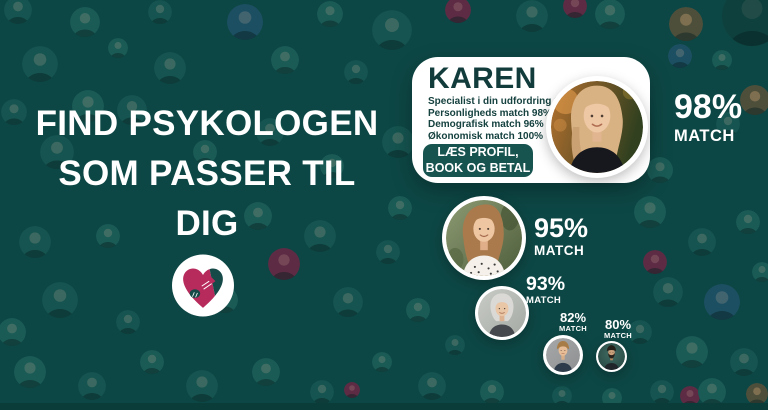 The height and width of the screenshot is (410, 768). I want to click on cta-line: LÆS PROFIL,, so click(478, 152).